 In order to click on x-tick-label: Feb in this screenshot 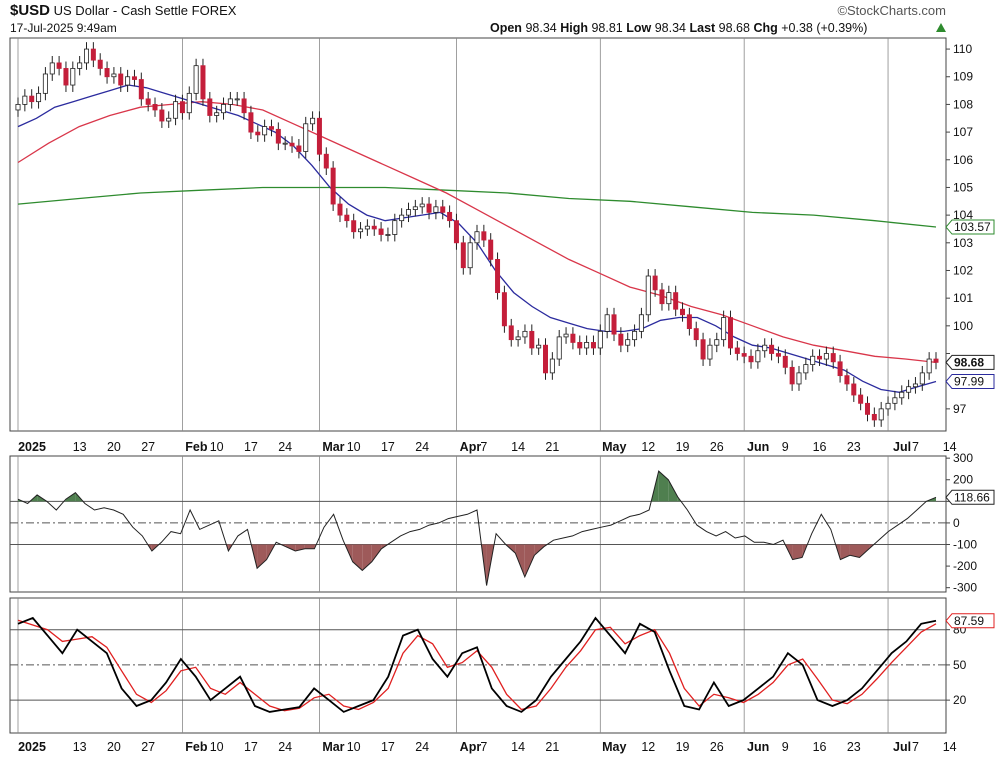, I will do `click(196, 447)`.